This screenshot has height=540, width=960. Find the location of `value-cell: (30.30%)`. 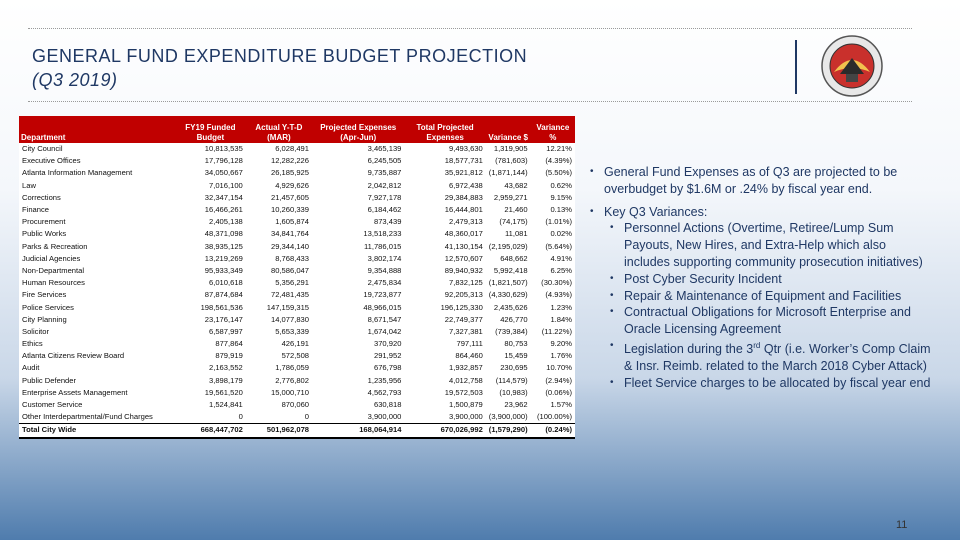

value-cell: (30.30%) is located at coordinates (552, 283).